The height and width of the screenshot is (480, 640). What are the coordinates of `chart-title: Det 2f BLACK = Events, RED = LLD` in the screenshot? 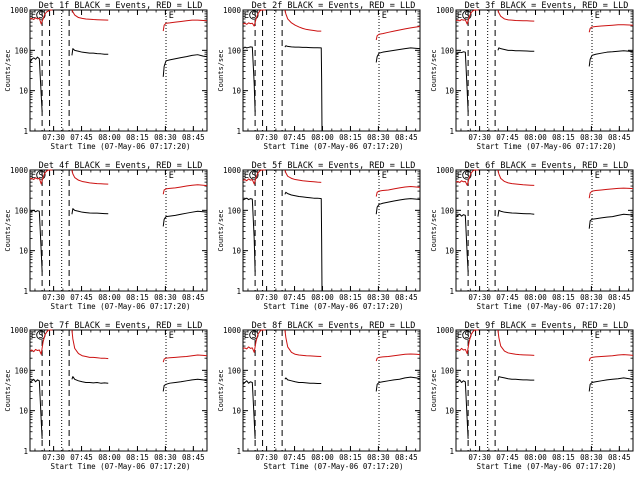 It's located at (334, 6).